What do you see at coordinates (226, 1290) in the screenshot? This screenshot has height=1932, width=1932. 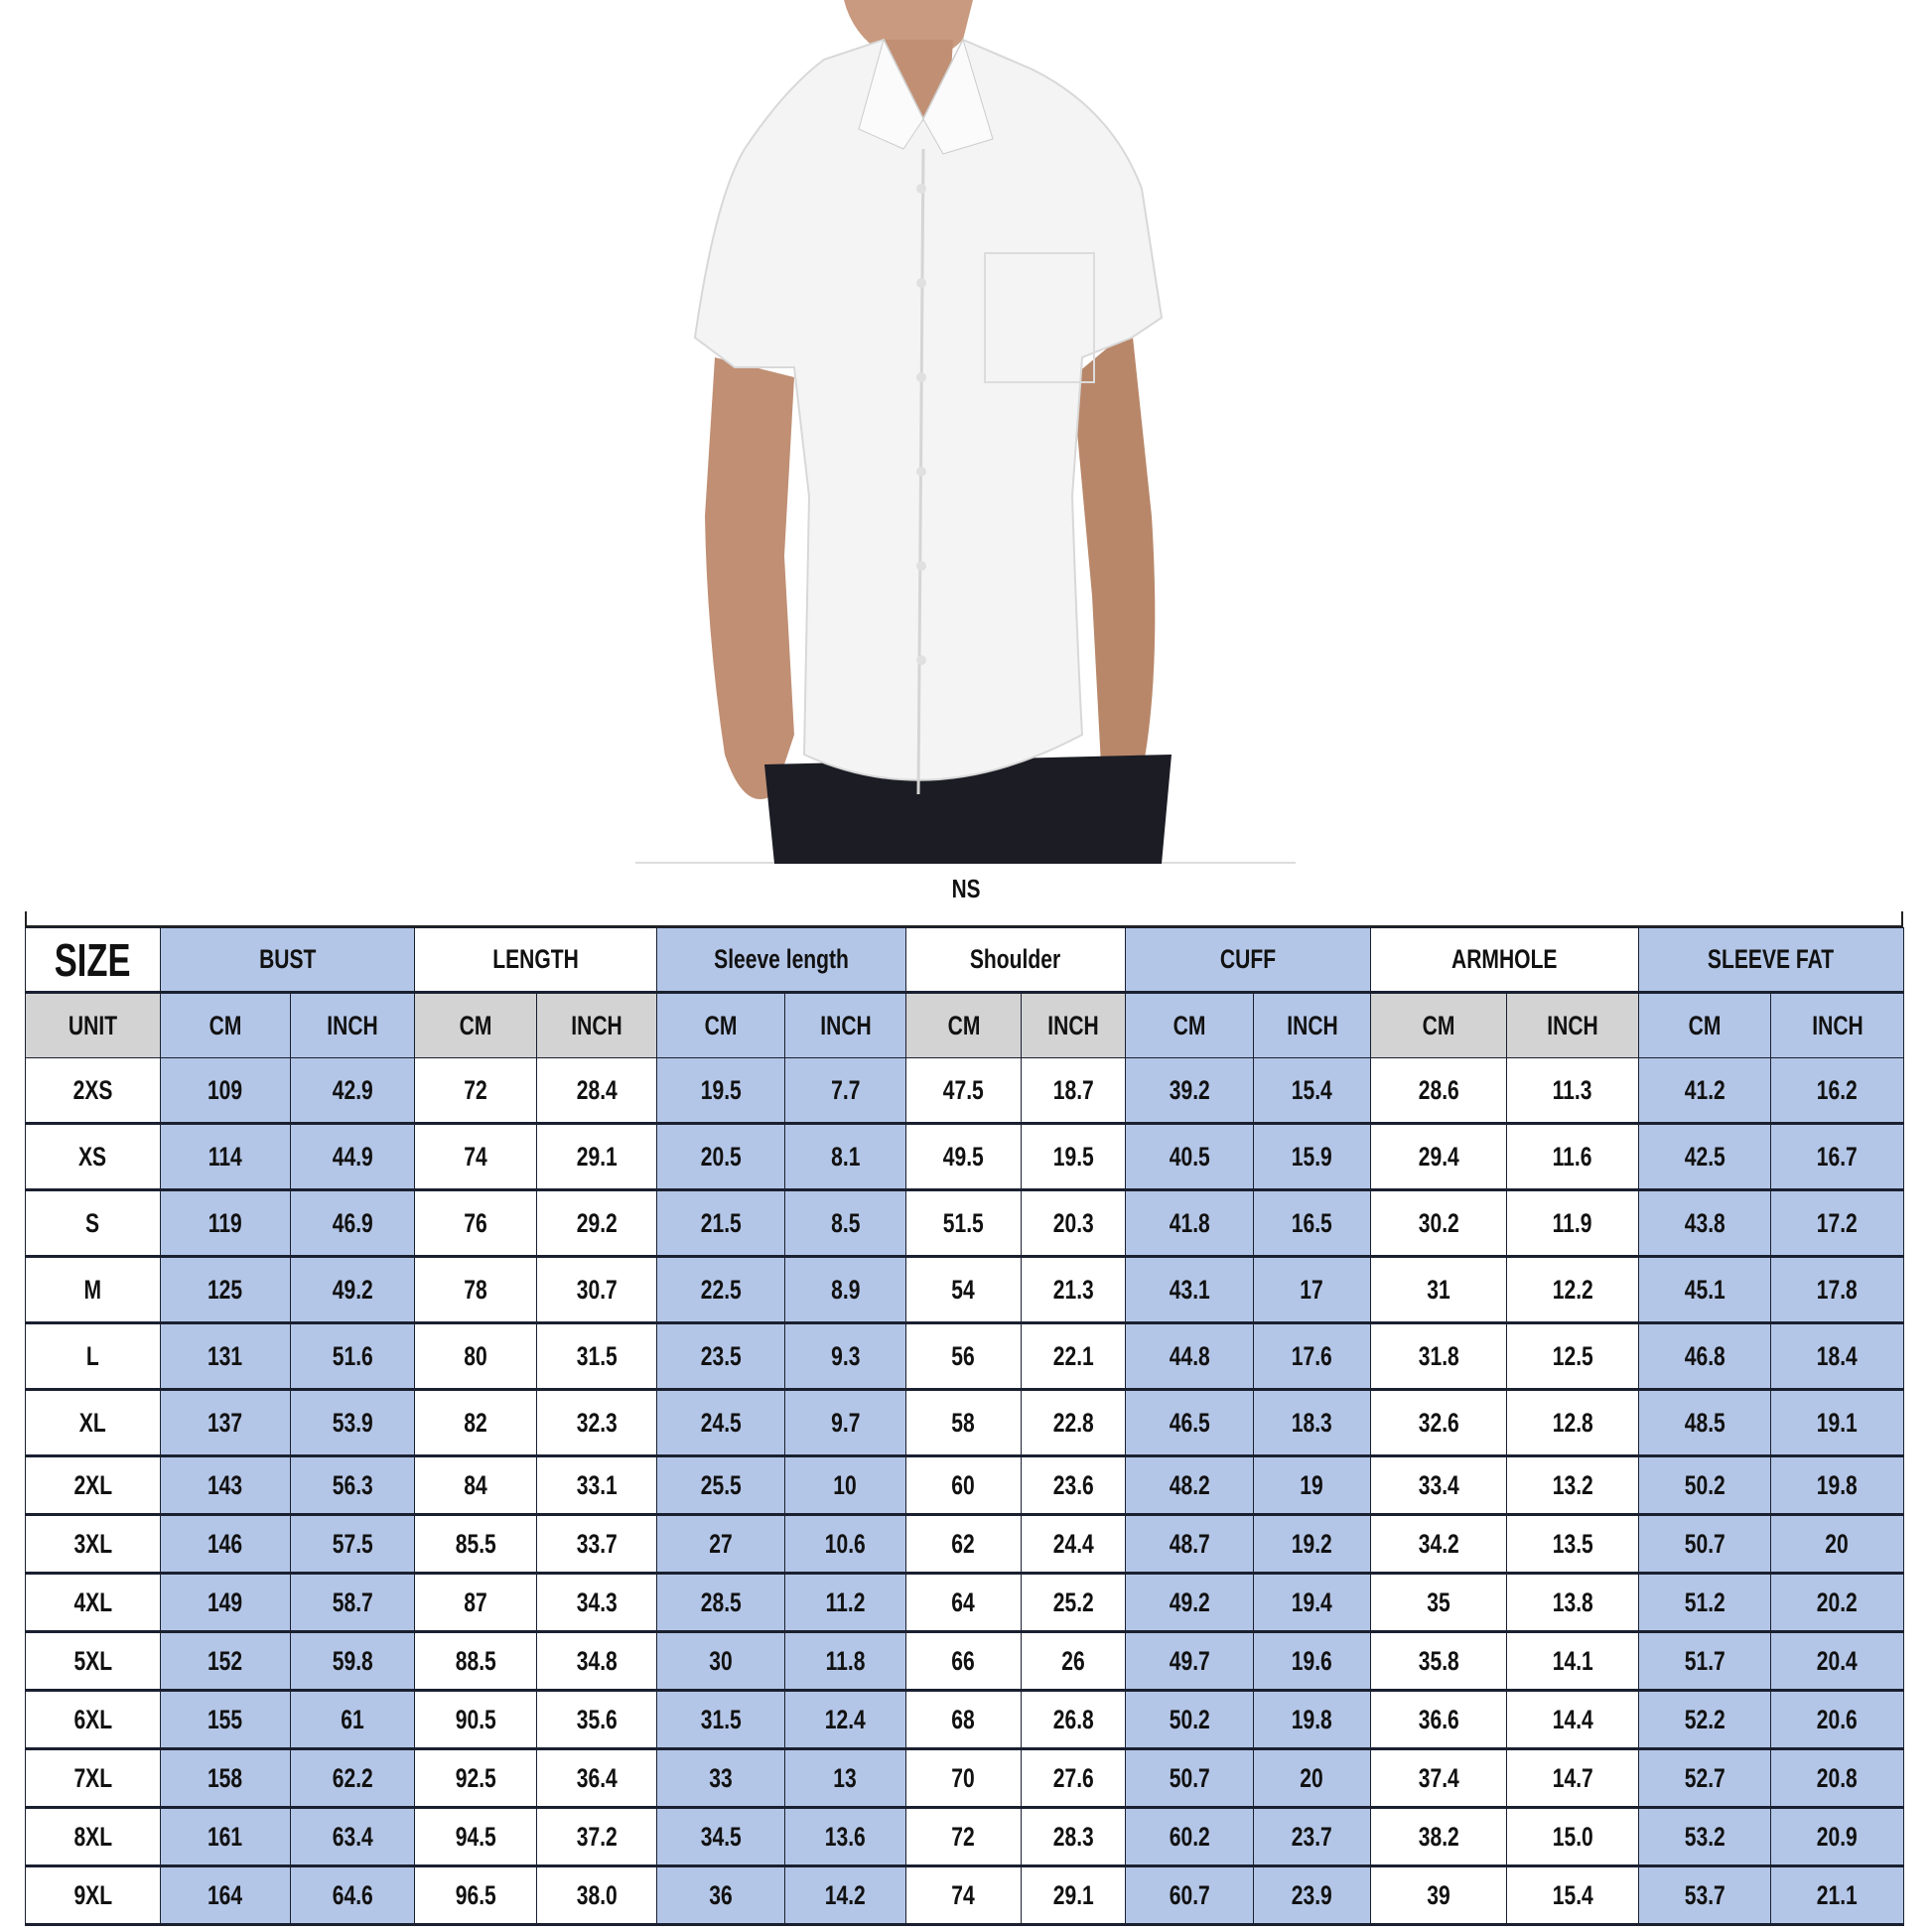 I see `value-cell: 125` at bounding box center [226, 1290].